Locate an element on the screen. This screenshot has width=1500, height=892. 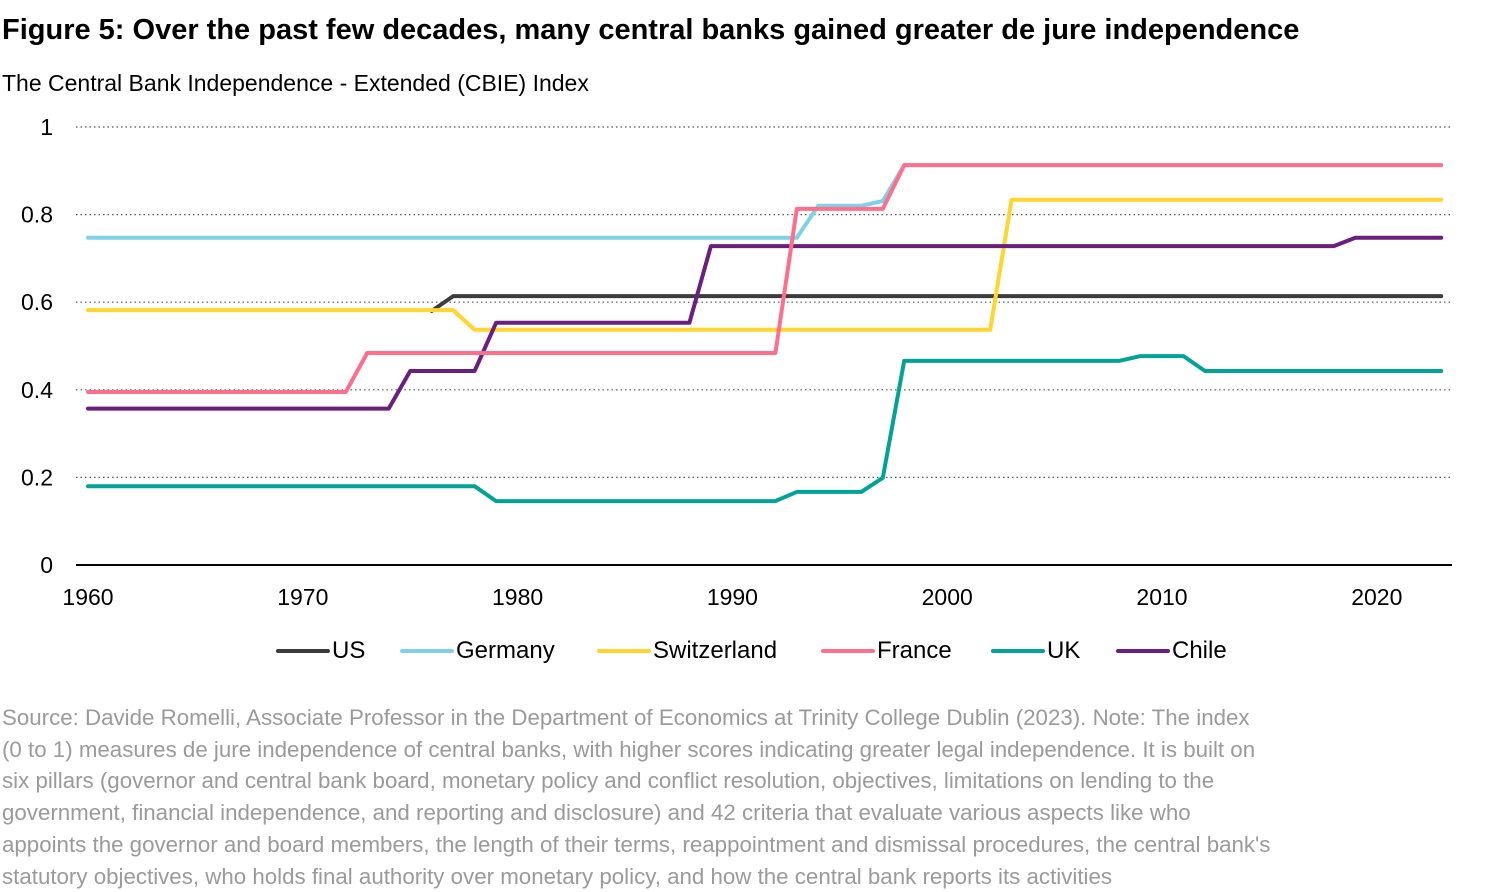
y-tick-label: 0.6 is located at coordinates (37, 302).